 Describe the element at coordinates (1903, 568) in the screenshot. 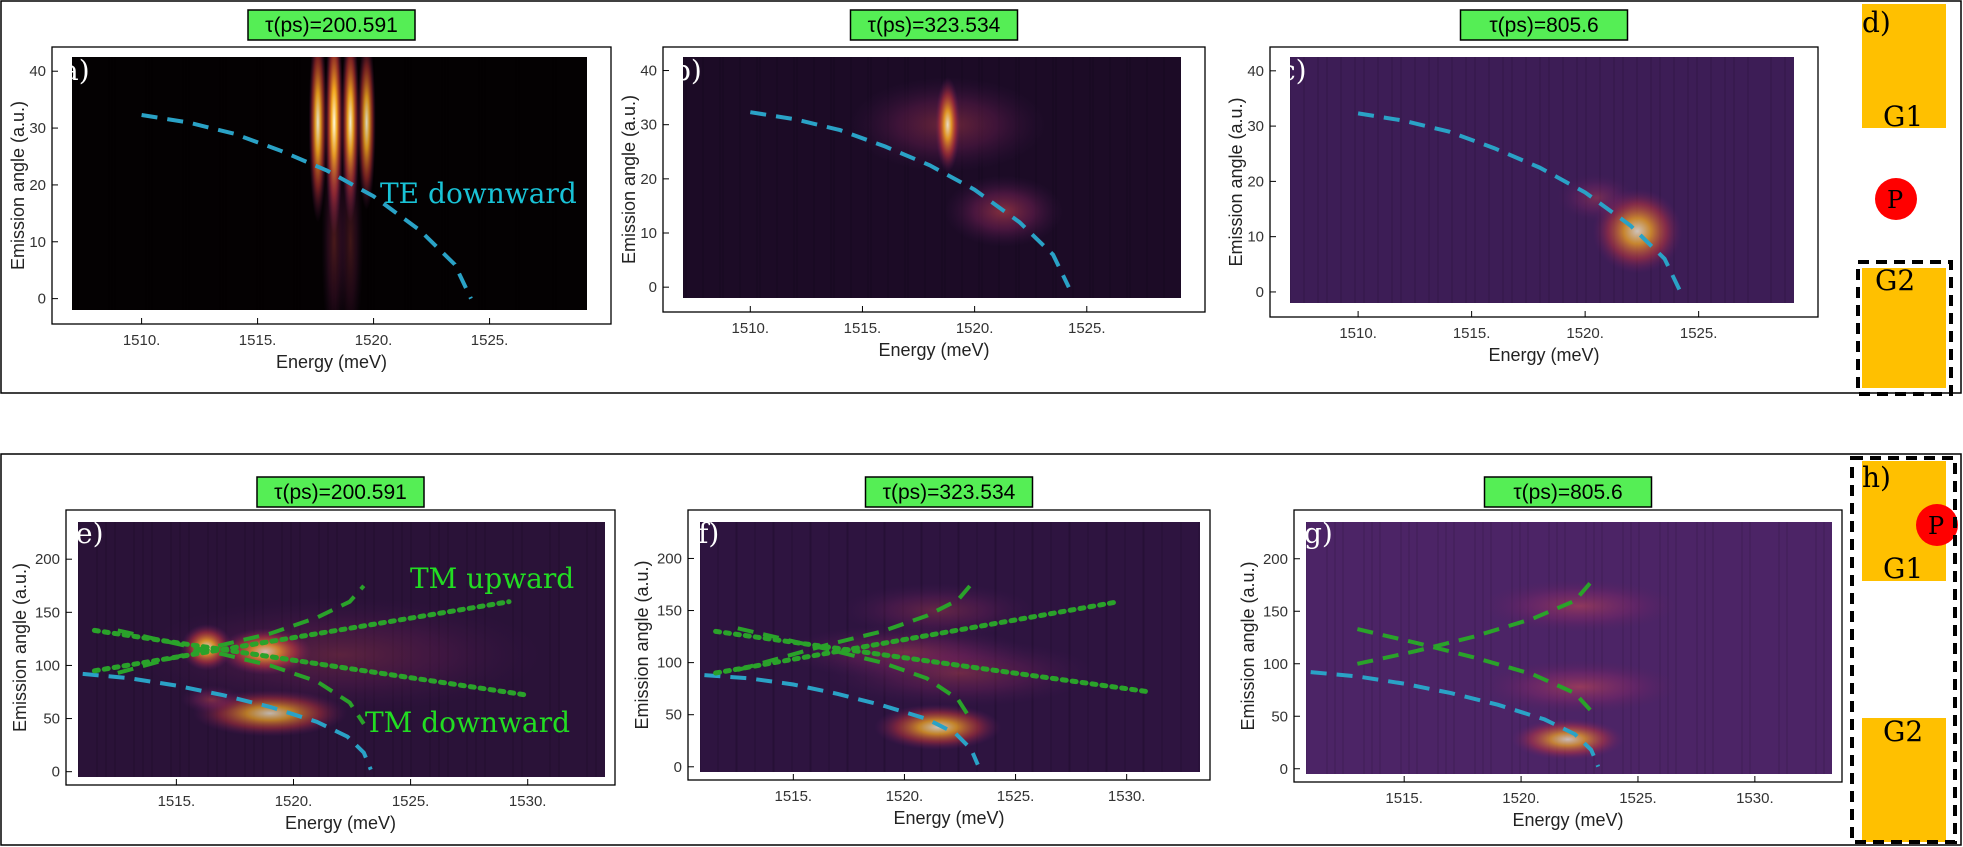

I see `gate-g1-bottom-label: G1` at that location.